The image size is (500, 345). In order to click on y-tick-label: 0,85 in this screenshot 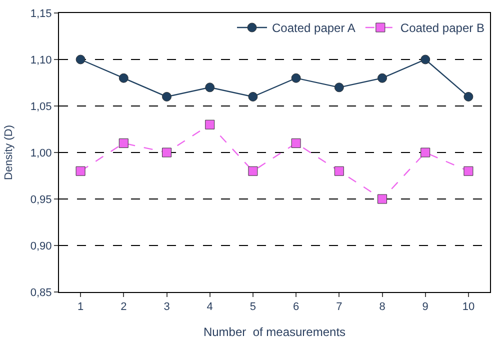, I will do `click(41, 292)`.